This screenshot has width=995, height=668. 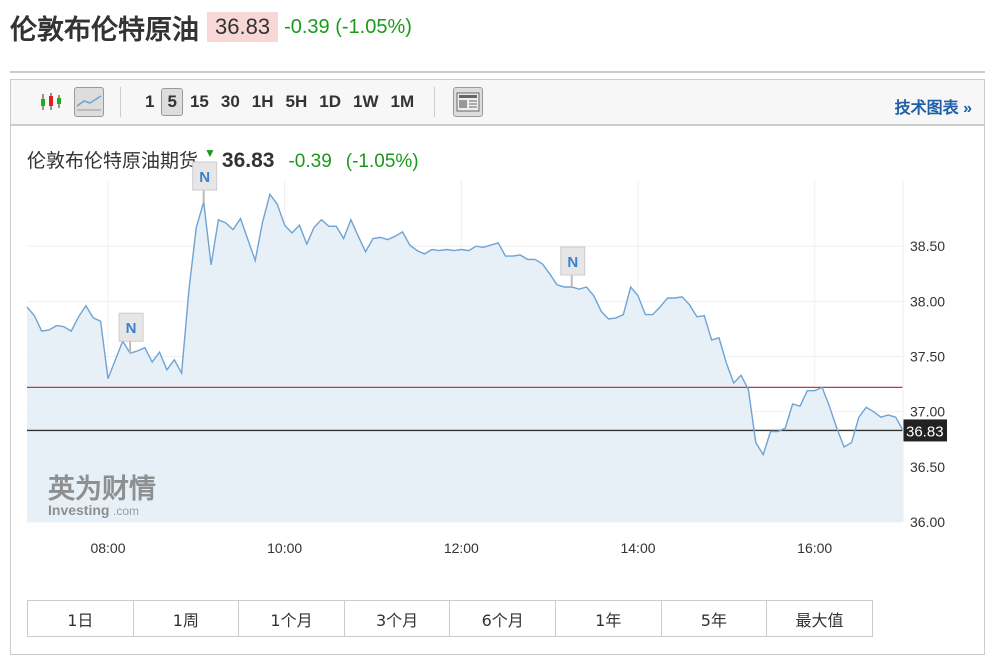 What do you see at coordinates (291, 618) in the screenshot?
I see `range-button: 1个月` at bounding box center [291, 618].